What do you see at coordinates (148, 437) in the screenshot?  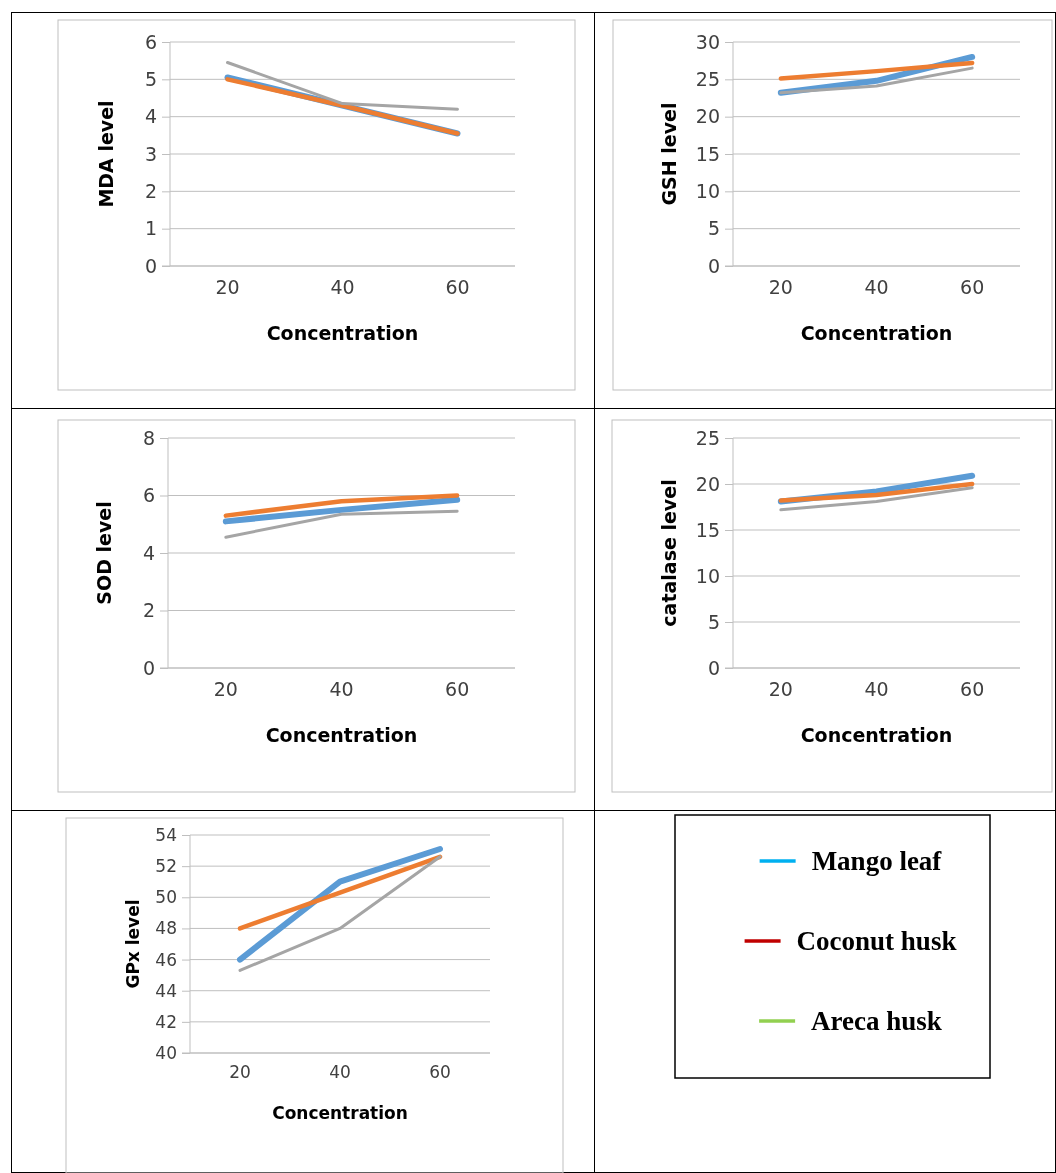 I see `y-tick-label: 8` at bounding box center [148, 437].